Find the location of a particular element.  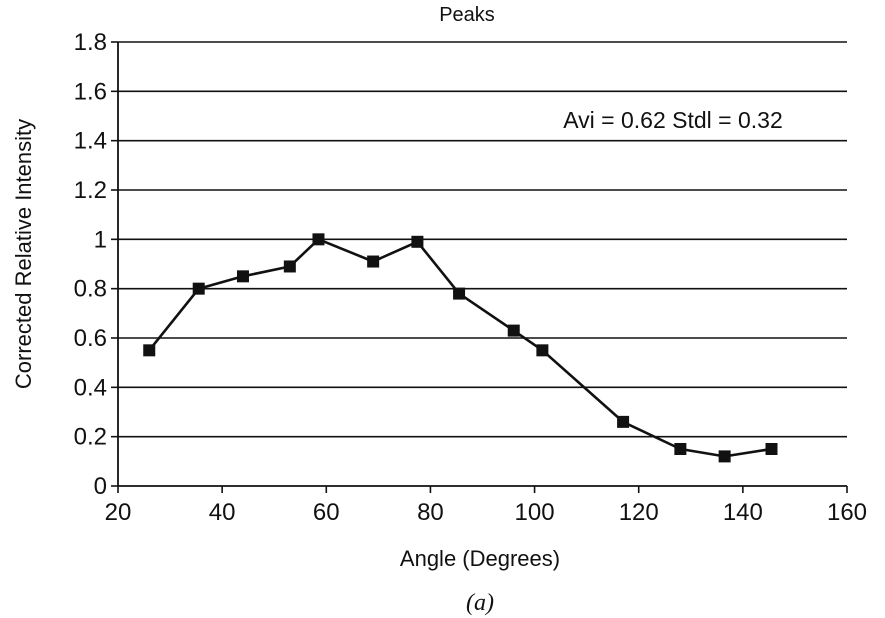

x-tick-label: 20 is located at coordinates (118, 512).